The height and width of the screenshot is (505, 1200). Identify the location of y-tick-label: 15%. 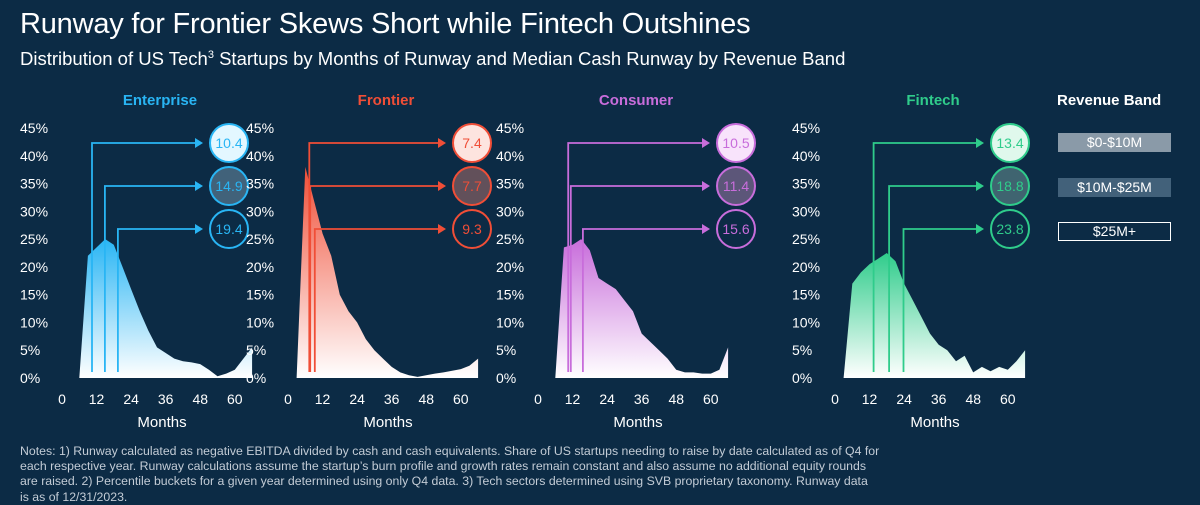
(260, 295).